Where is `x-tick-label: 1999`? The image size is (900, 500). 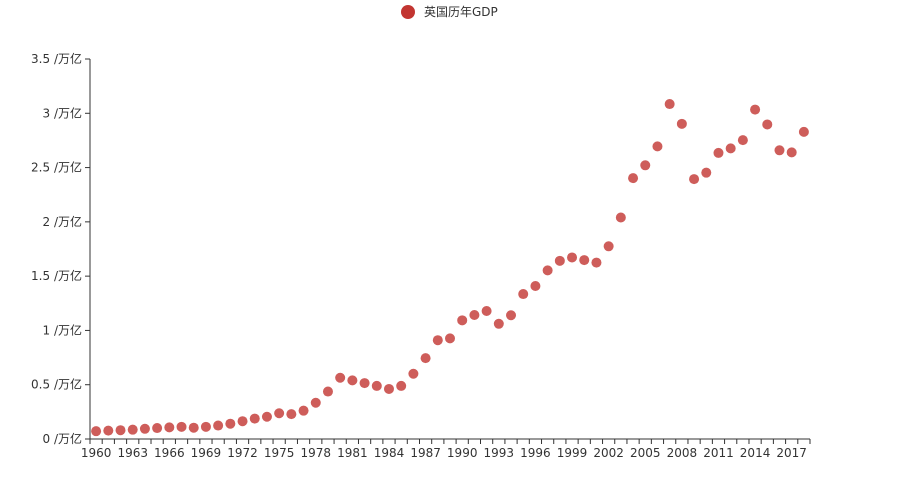
x-tick-label: 1999 is located at coordinates (572, 453).